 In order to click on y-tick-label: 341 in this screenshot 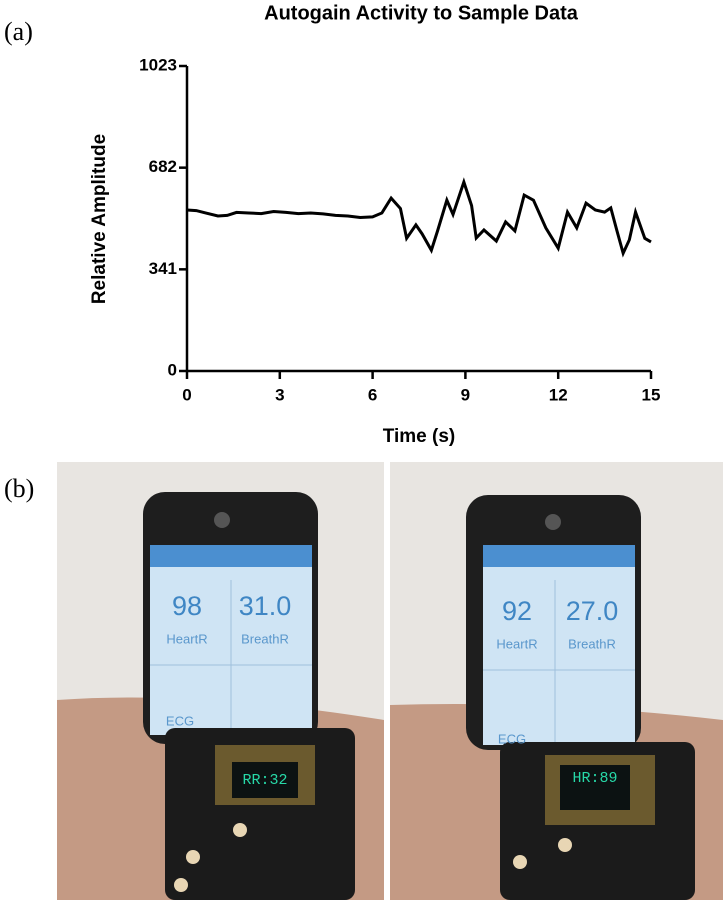, I will do `click(163, 268)`.